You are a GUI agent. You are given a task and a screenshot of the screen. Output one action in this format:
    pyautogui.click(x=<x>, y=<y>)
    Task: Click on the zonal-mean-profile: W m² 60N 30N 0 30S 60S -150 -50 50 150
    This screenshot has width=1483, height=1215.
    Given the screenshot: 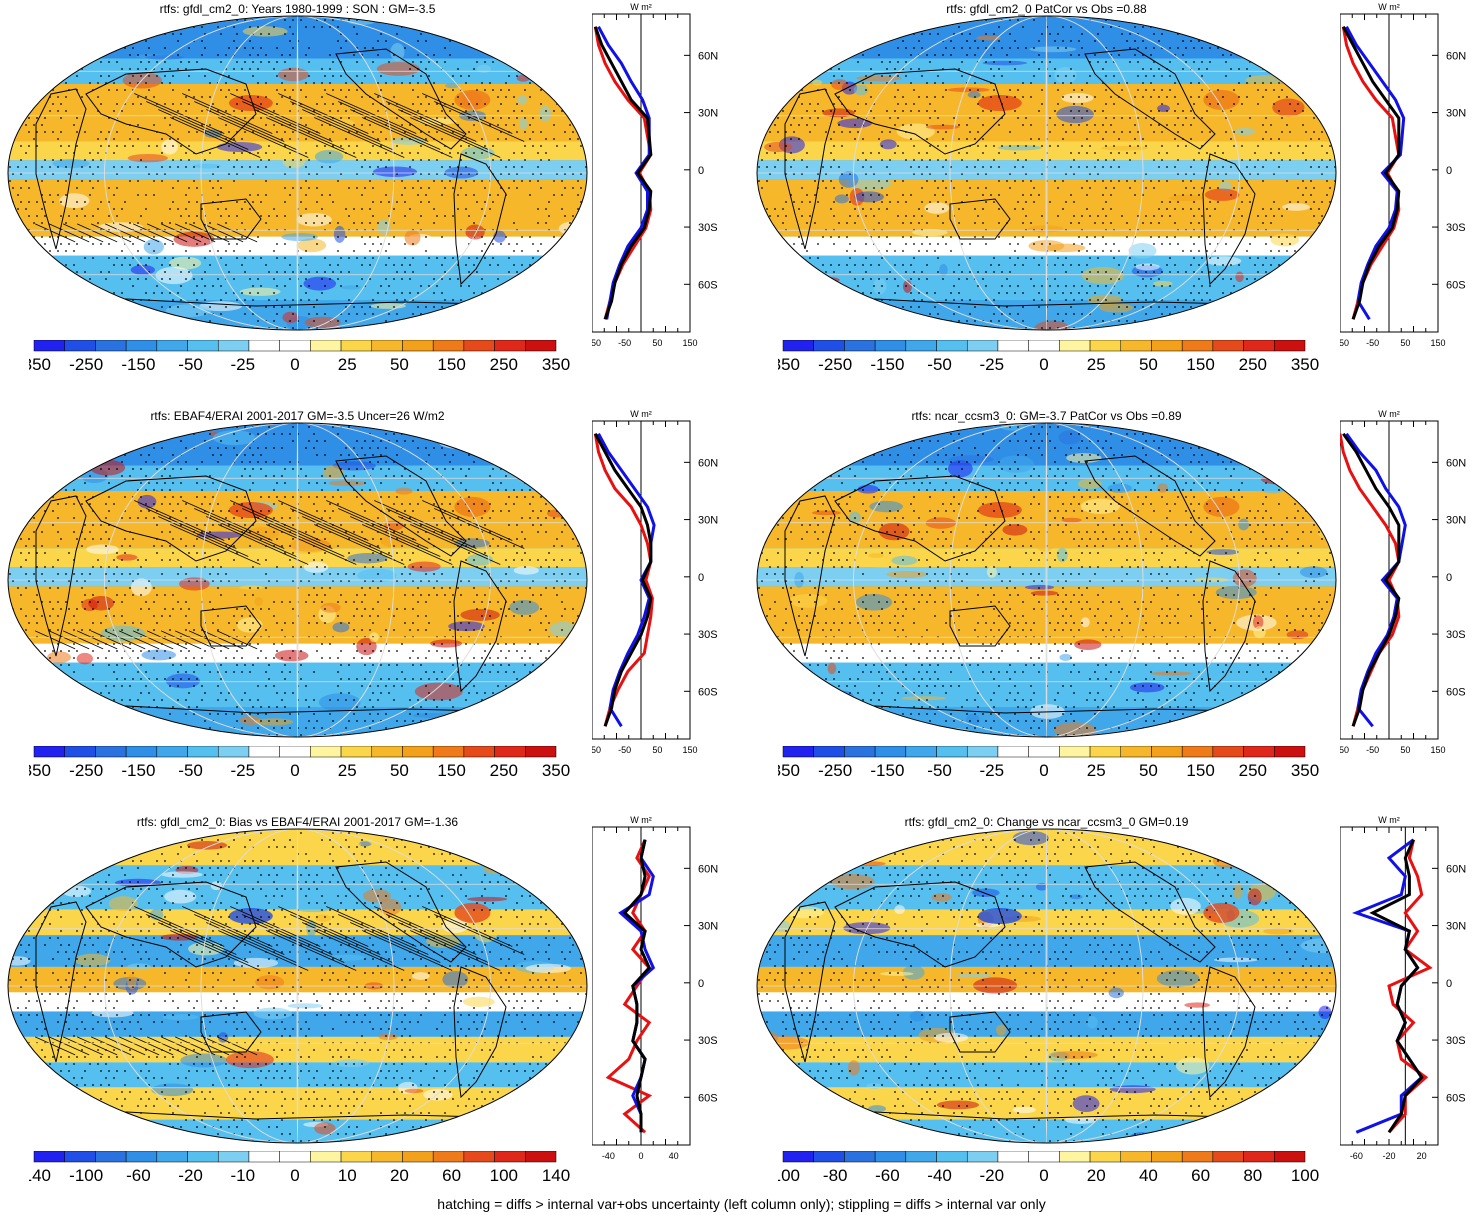 What is the action you would take?
    pyautogui.click(x=1403, y=175)
    